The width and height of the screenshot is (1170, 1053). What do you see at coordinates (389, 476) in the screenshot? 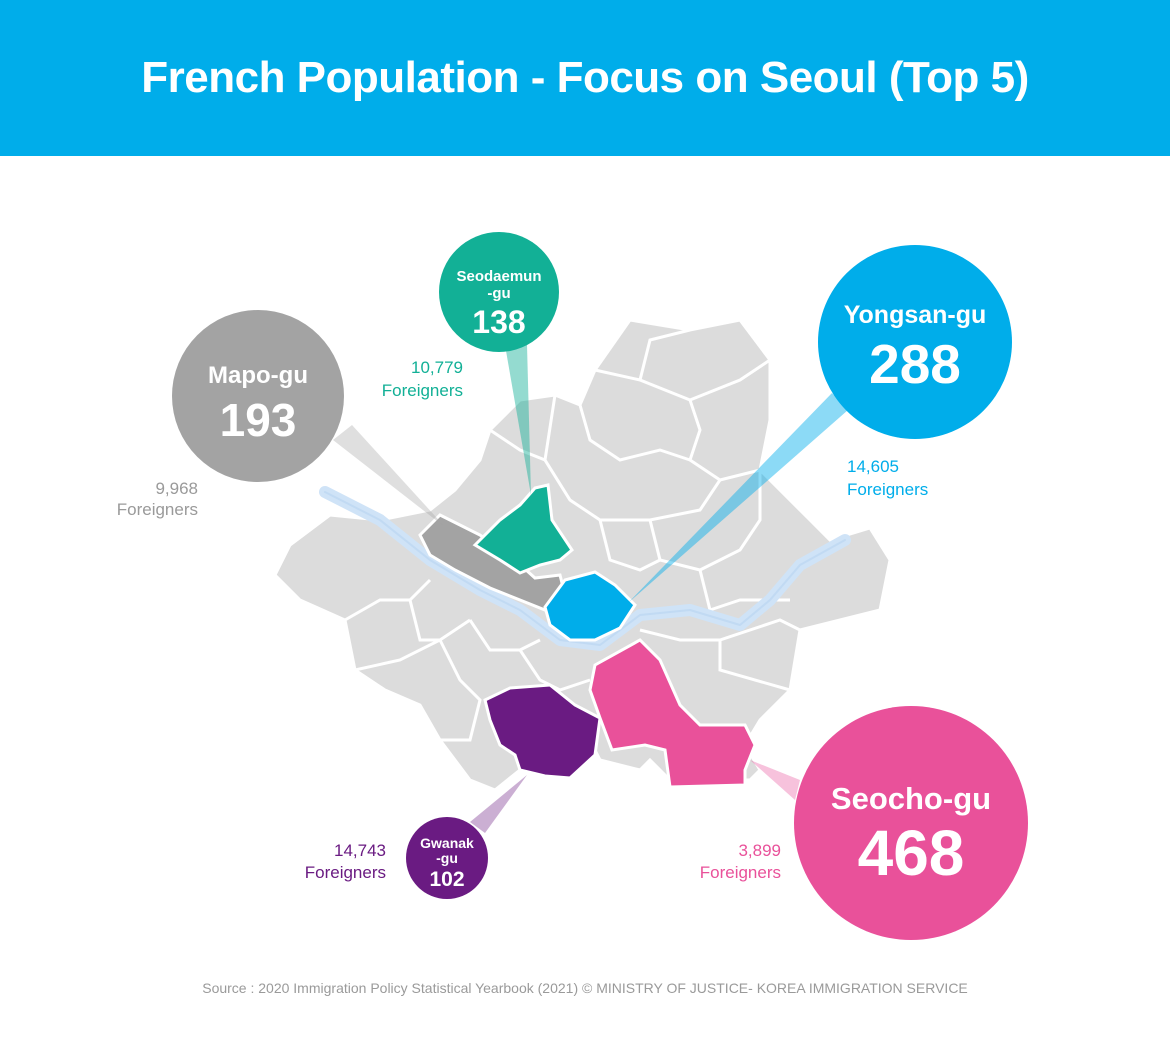
I see `pointer-mapo` at bounding box center [389, 476].